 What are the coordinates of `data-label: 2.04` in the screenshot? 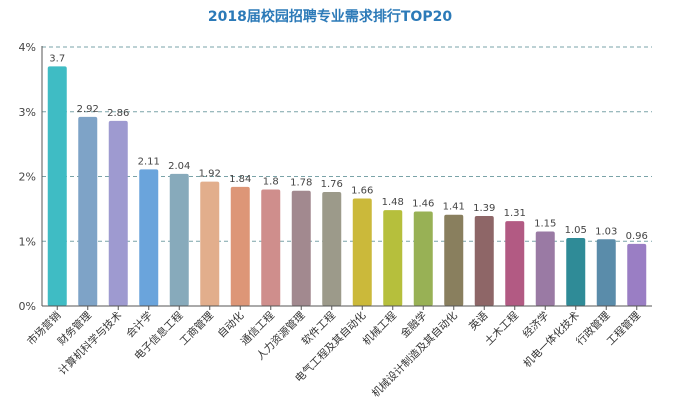 It's located at (179, 166).